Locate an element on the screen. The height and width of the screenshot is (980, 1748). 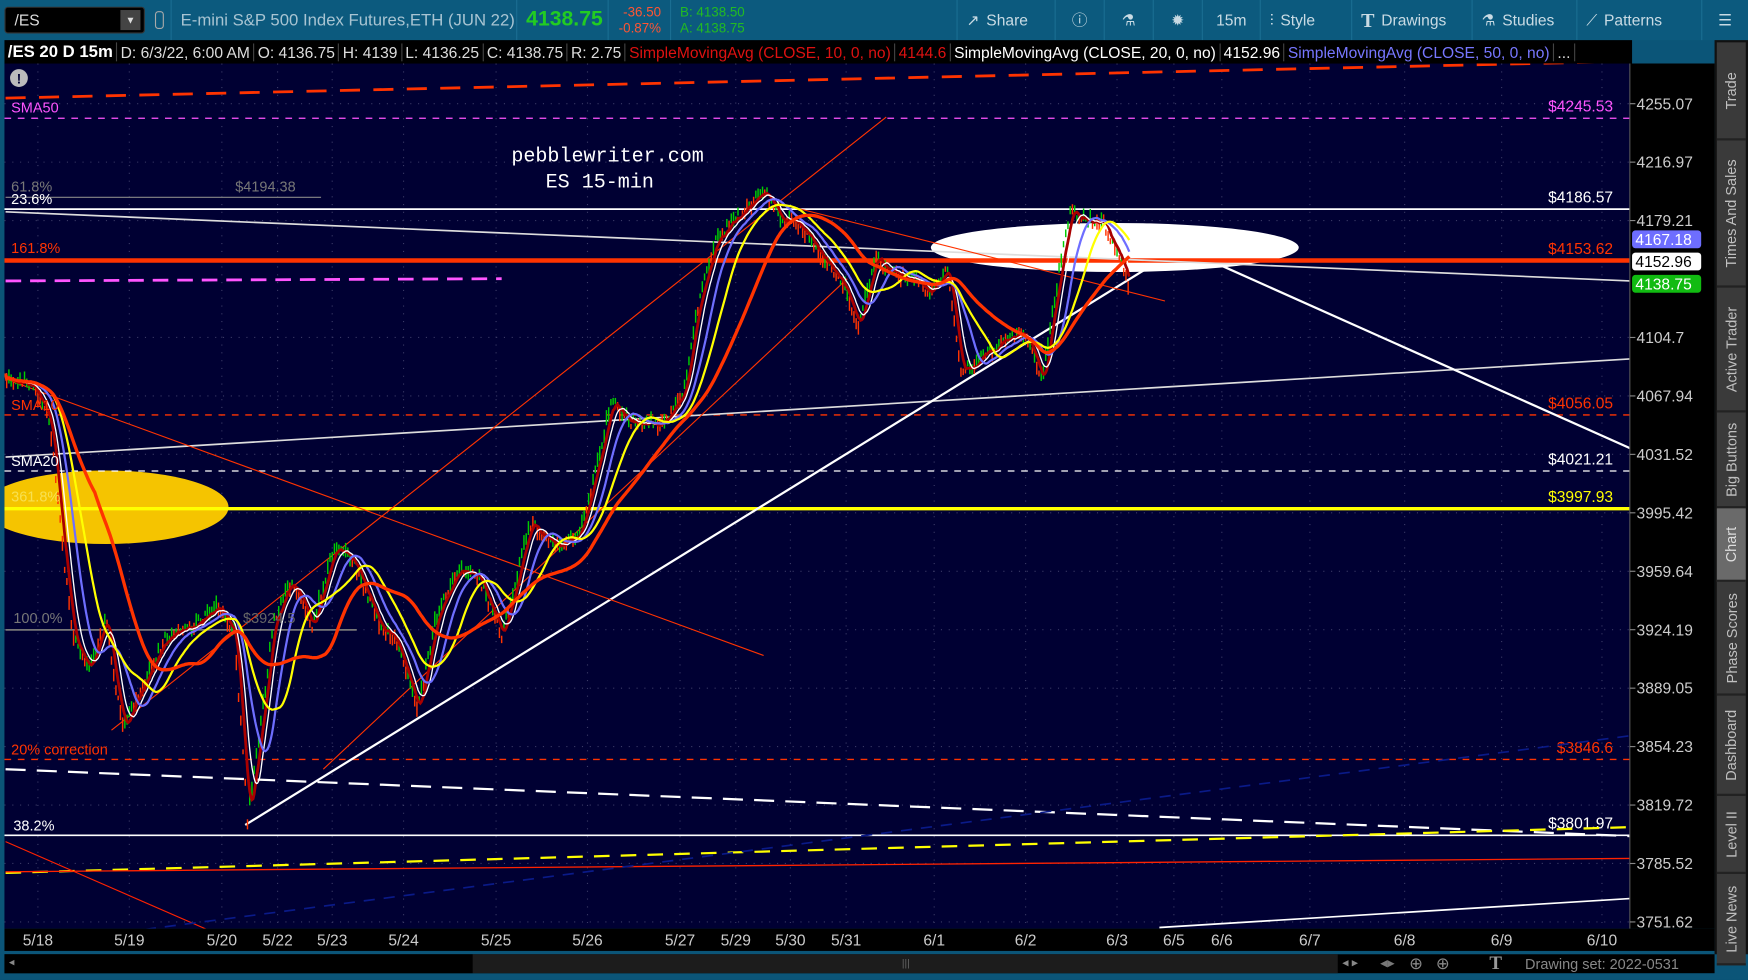
share-button: ↗ Share is located at coordinates (1005, 20).